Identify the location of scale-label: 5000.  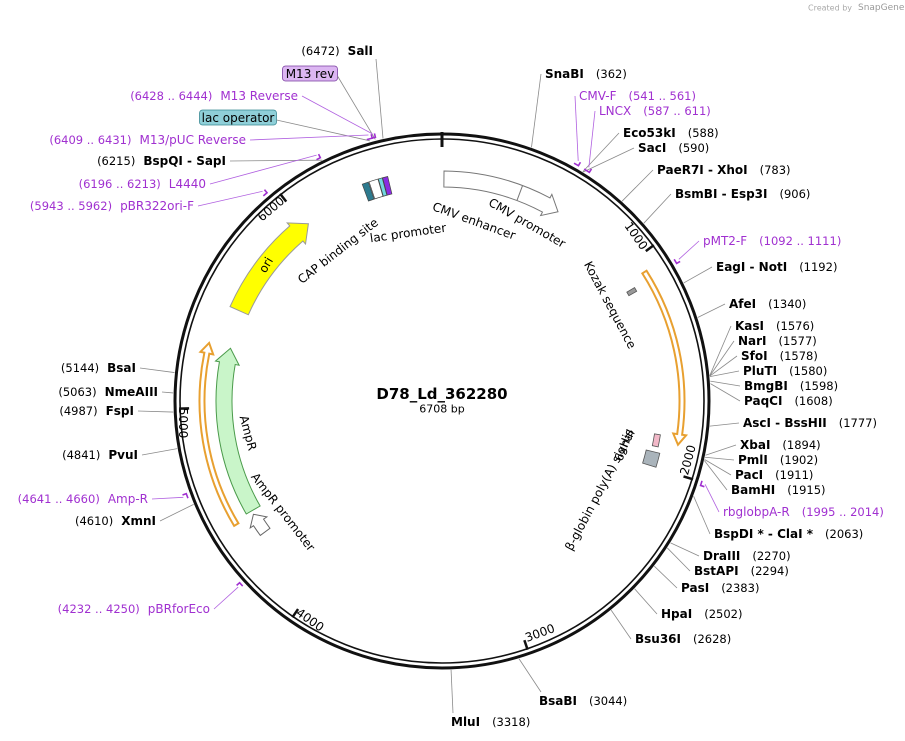
(183, 423).